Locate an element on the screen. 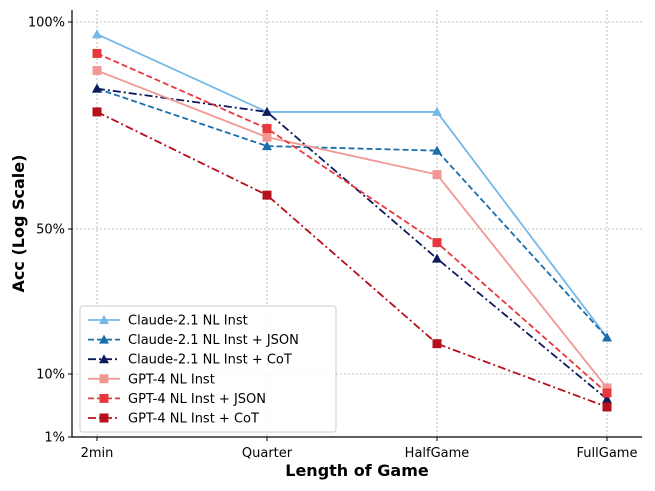 The width and height of the screenshot is (655, 491). legend-item: Claude-2.1 NL Inst is located at coordinates (168, 321).